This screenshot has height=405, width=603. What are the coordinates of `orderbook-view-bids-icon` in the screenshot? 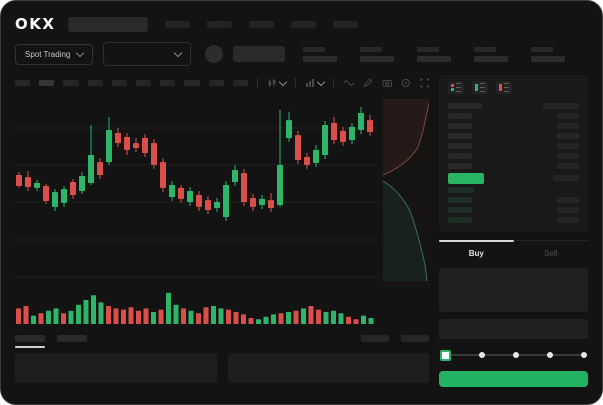 It's located at (480, 87).